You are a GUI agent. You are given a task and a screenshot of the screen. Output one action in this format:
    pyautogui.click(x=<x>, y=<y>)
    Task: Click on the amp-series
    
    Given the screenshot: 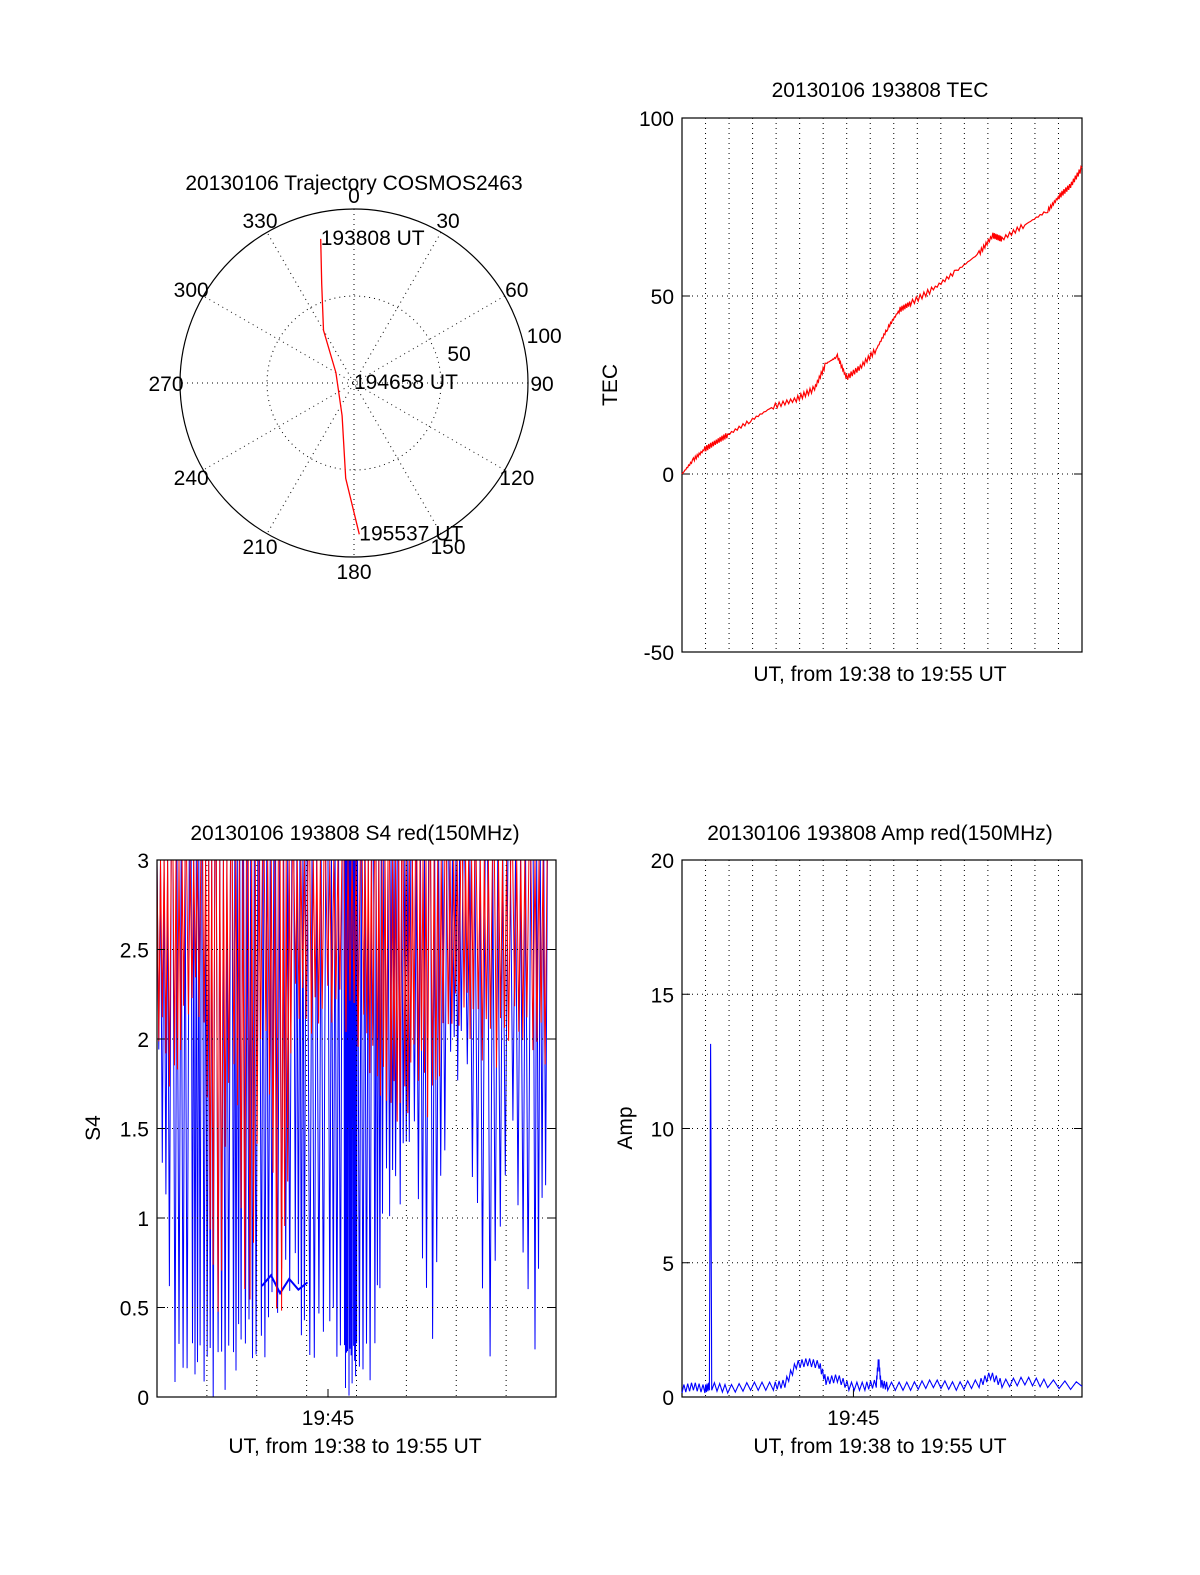 What is the action you would take?
    pyautogui.click(x=882, y=1219)
    